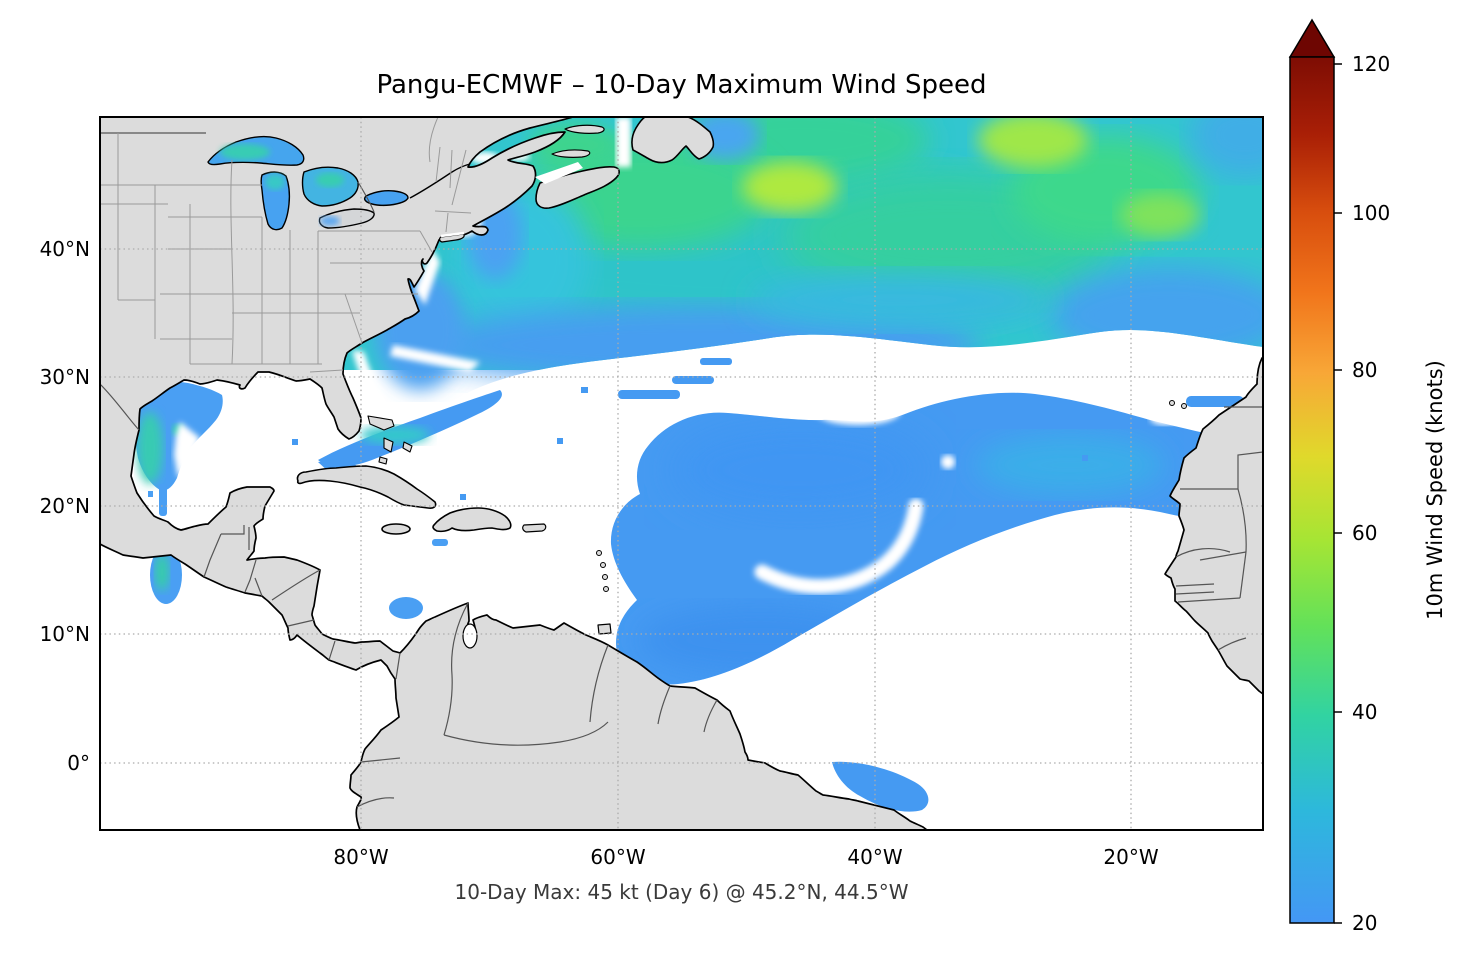  Describe the element at coordinates (440, 542) in the screenshot. I see `wind-patch-south-hispaniola` at that location.